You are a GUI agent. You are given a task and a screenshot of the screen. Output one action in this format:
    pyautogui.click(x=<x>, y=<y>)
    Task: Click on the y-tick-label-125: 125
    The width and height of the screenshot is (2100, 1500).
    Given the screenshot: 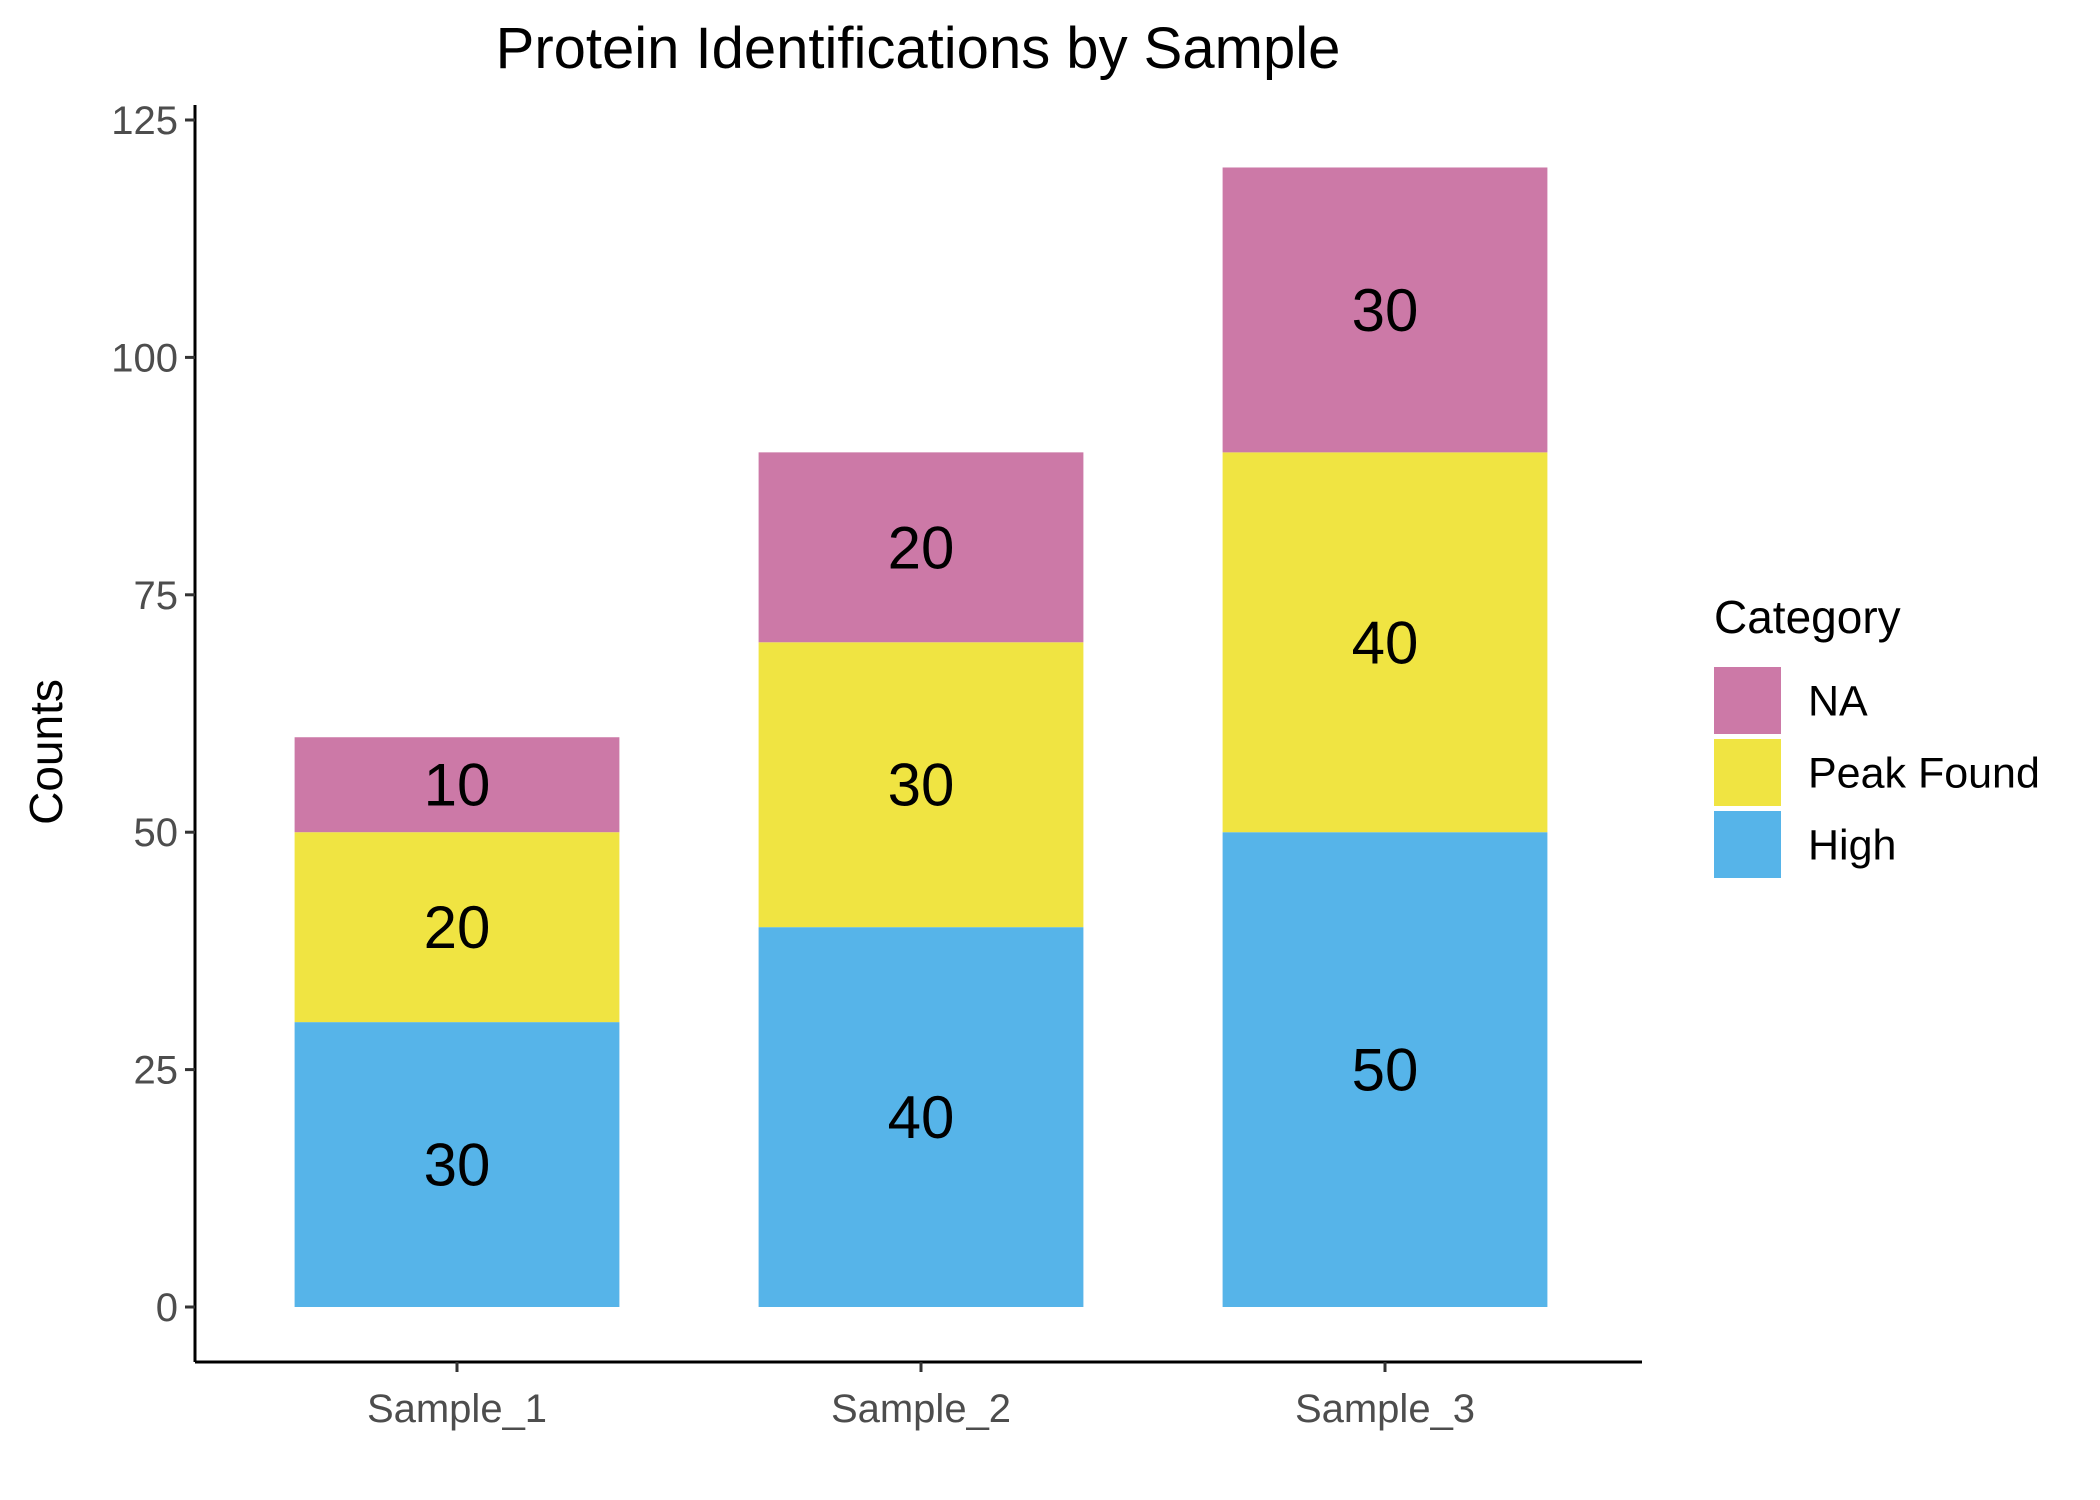 What is the action you would take?
    pyautogui.click(x=144, y=121)
    